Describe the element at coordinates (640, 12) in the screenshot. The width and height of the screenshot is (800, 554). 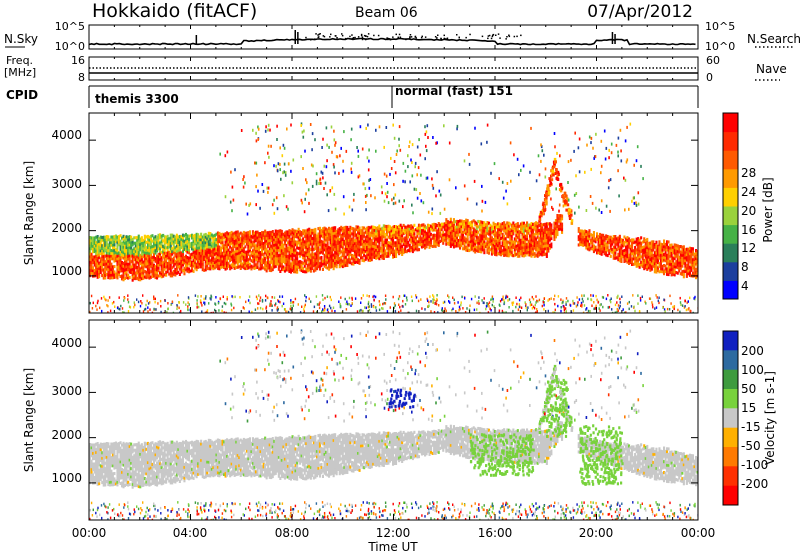
I see `date-title: 07/Apr/2012` at that location.